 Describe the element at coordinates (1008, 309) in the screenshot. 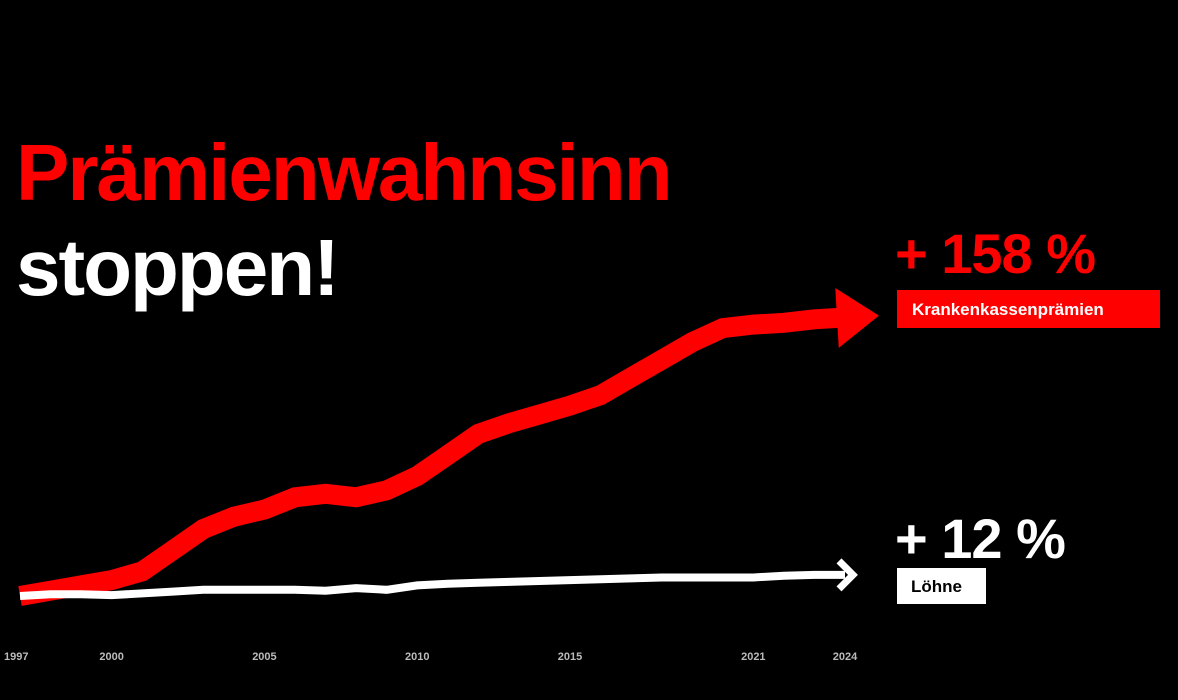

I see `legend-label: Krankenkassenprämien` at that location.